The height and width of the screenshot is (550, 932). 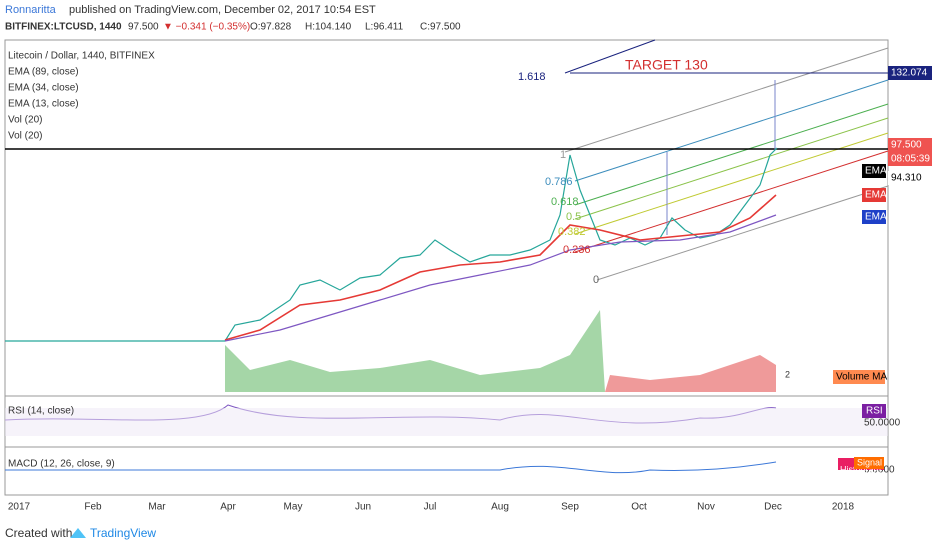 I want to click on rsi-band, so click(x=446, y=422).